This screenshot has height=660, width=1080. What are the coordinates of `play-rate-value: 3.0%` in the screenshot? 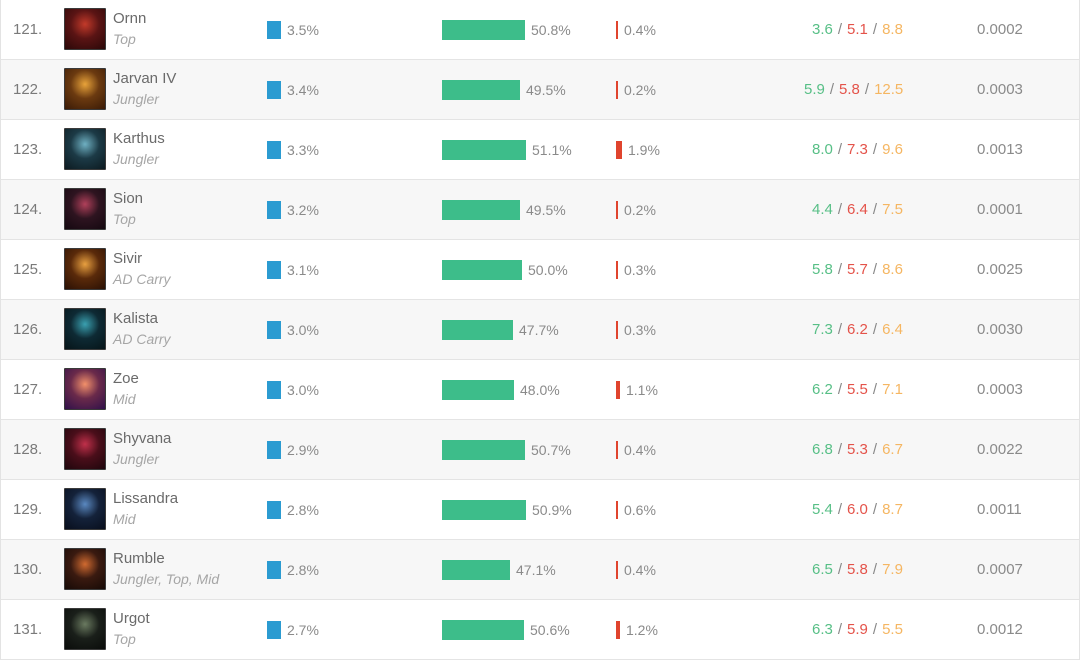 It's located at (303, 390).